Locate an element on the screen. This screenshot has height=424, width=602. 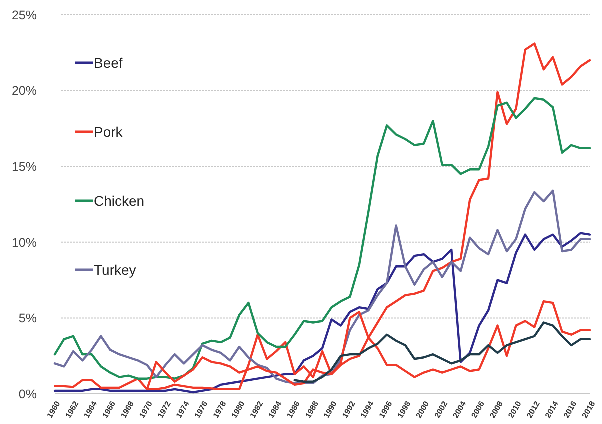
y-tick-label: 25% is located at coordinates (24, 15).